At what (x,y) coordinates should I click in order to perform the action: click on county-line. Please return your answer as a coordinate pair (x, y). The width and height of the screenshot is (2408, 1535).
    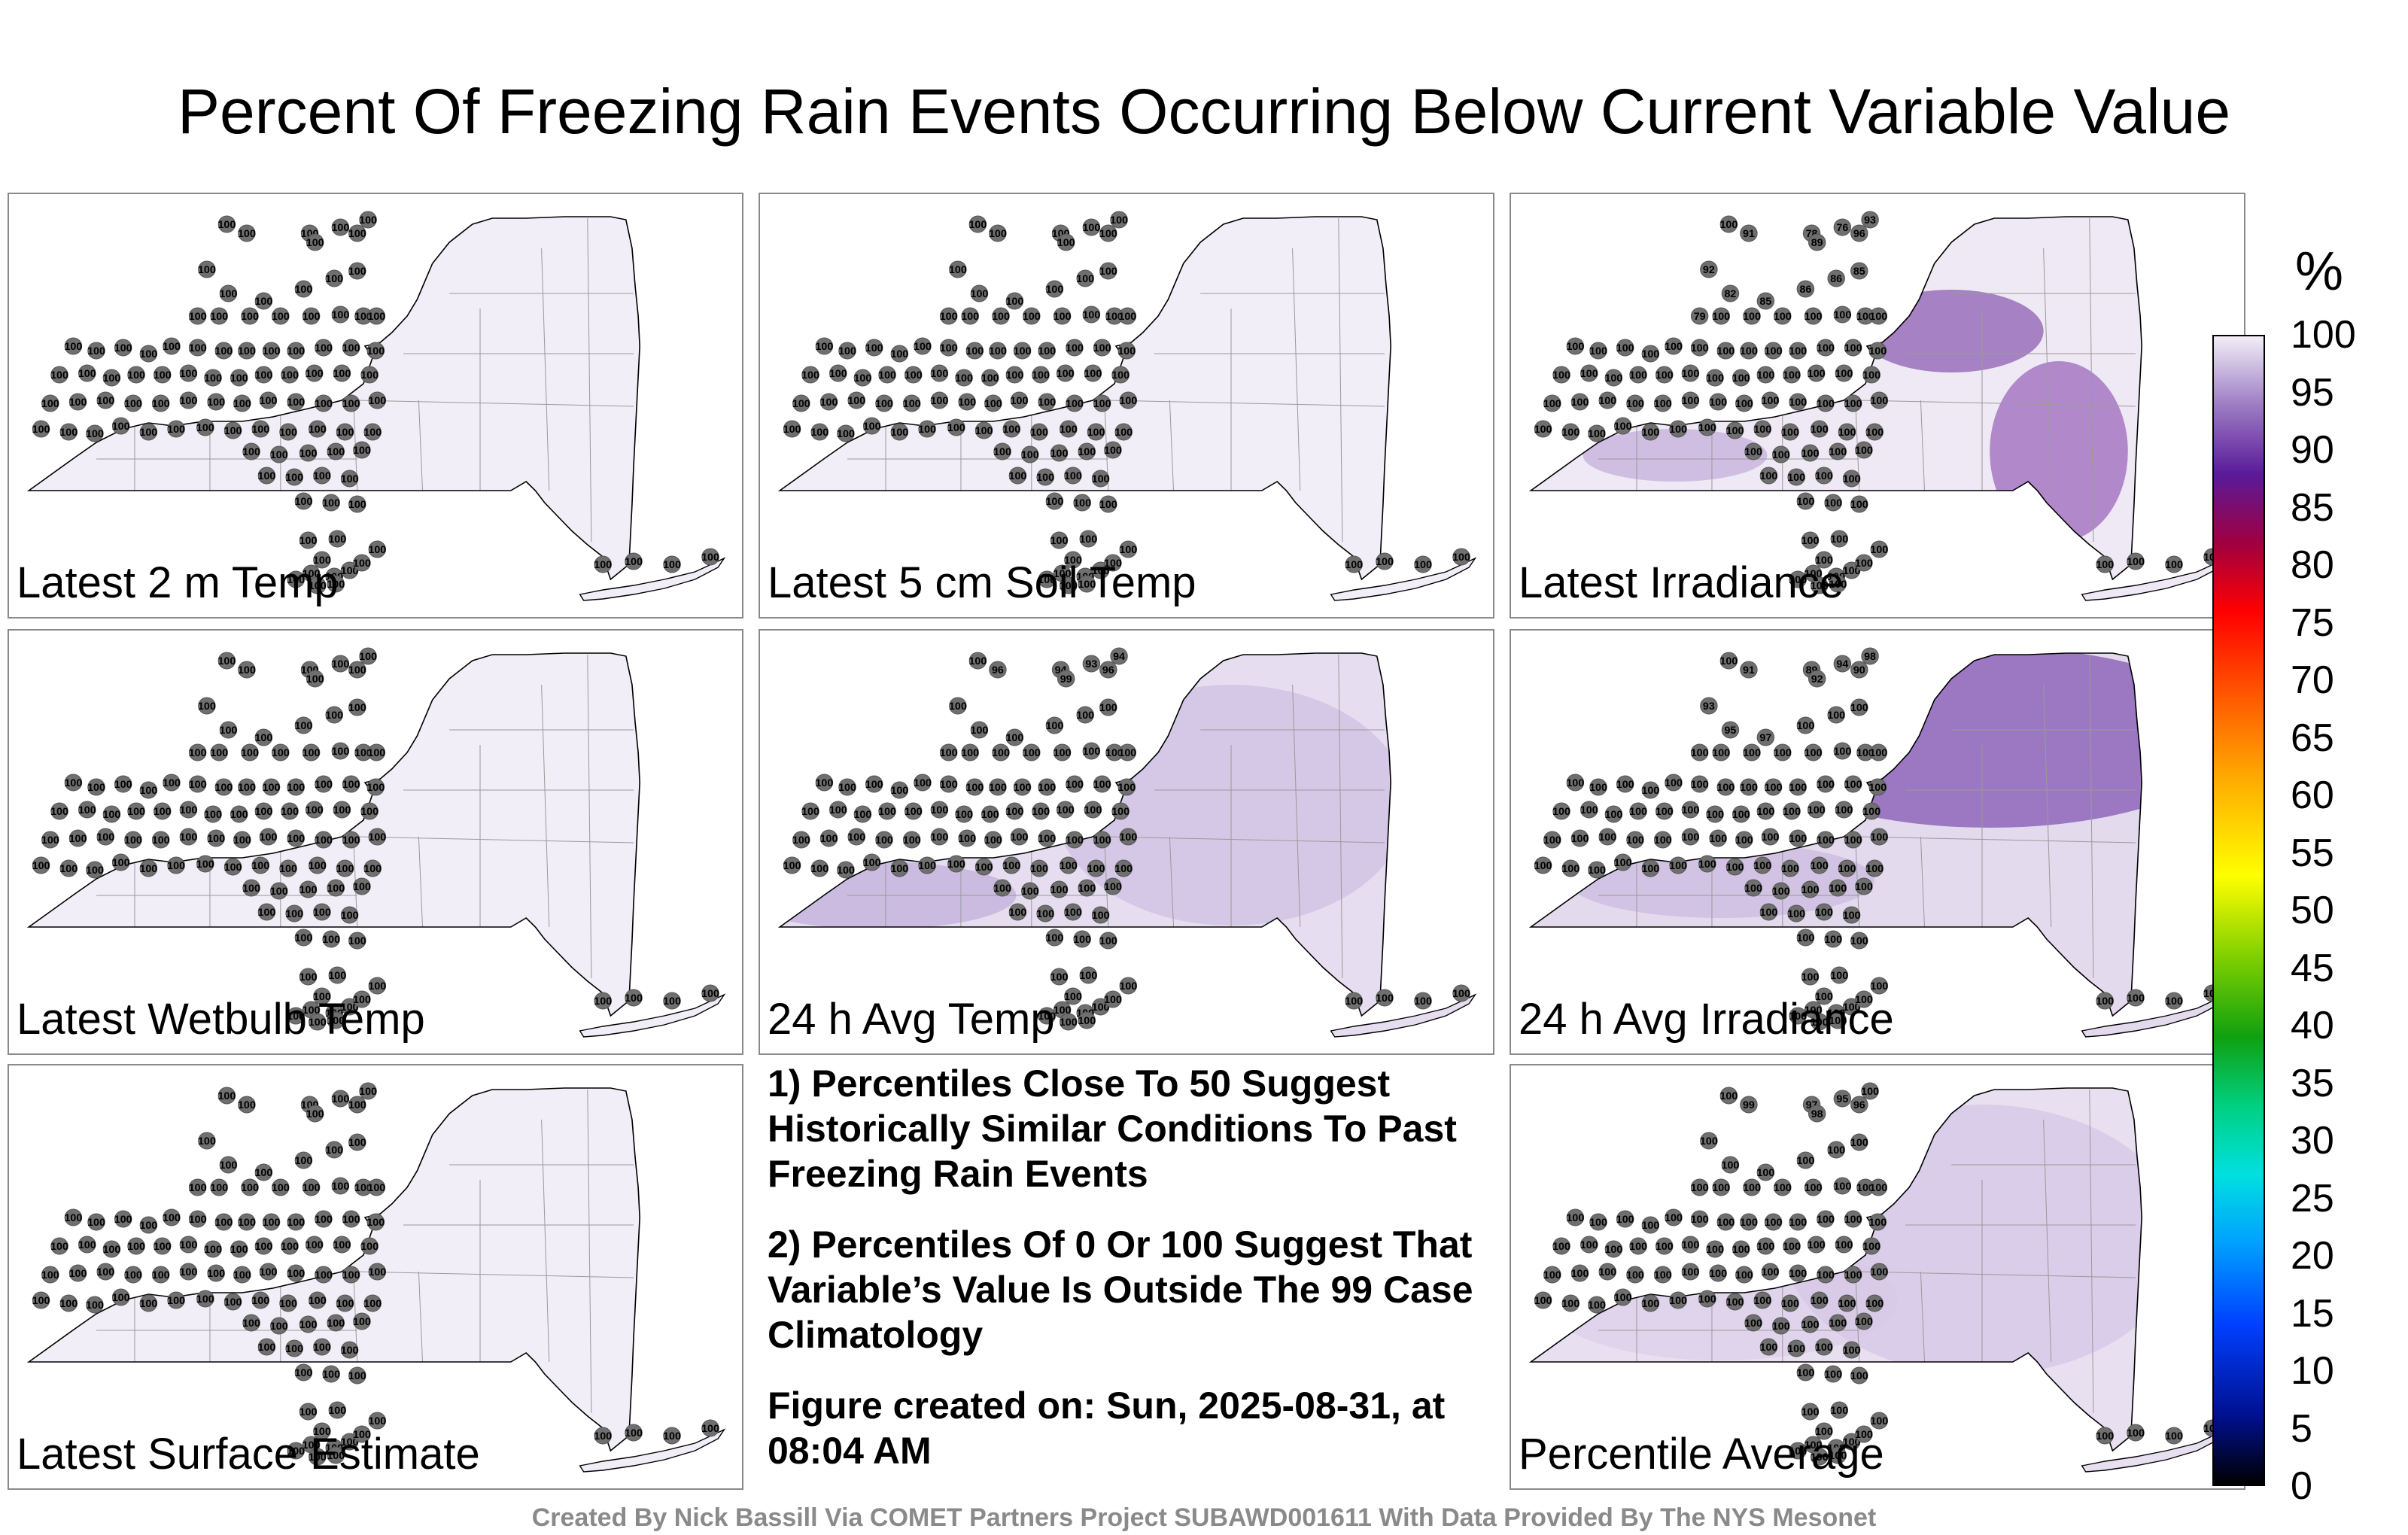
    Looking at the image, I should click on (1246, 839).